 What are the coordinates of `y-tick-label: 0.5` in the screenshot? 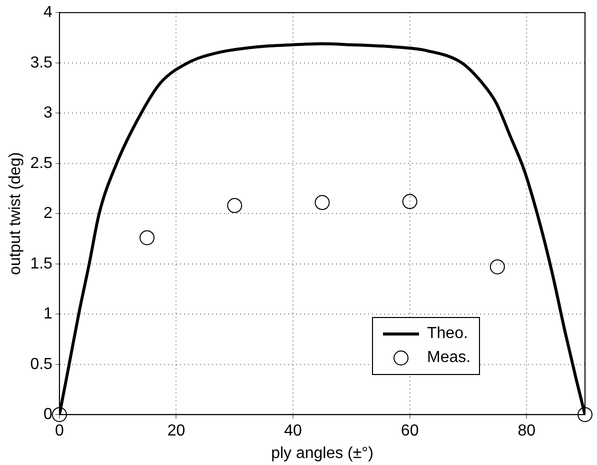 It's located at (41, 364).